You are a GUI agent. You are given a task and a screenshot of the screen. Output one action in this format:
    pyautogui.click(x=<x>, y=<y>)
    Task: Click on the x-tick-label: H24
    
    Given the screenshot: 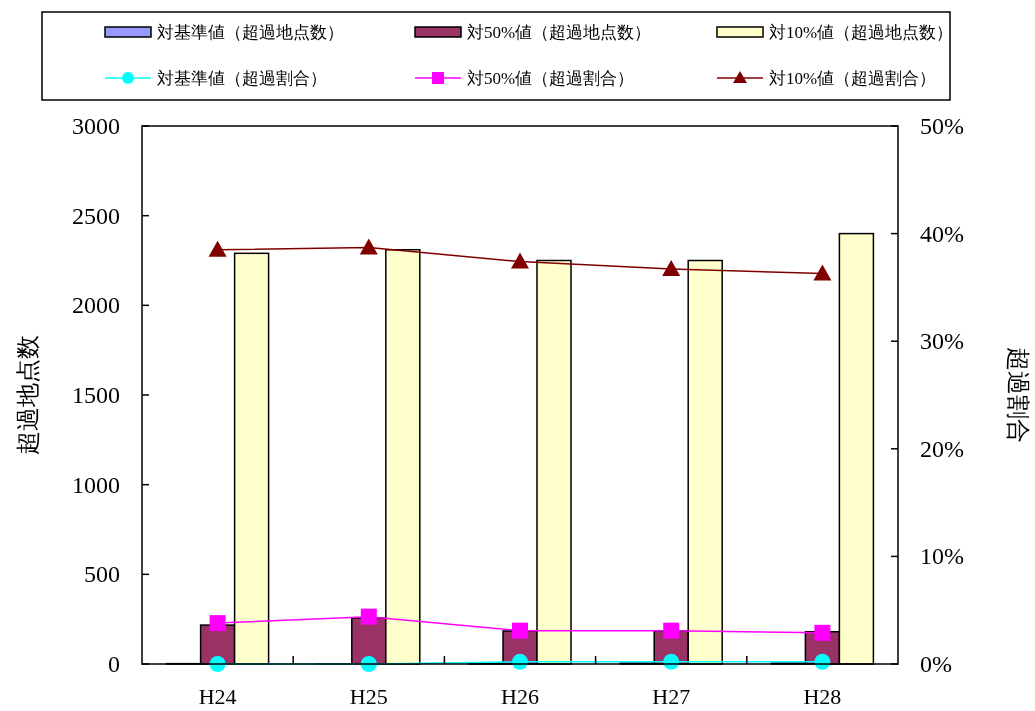 What is the action you would take?
    pyautogui.click(x=217, y=696)
    